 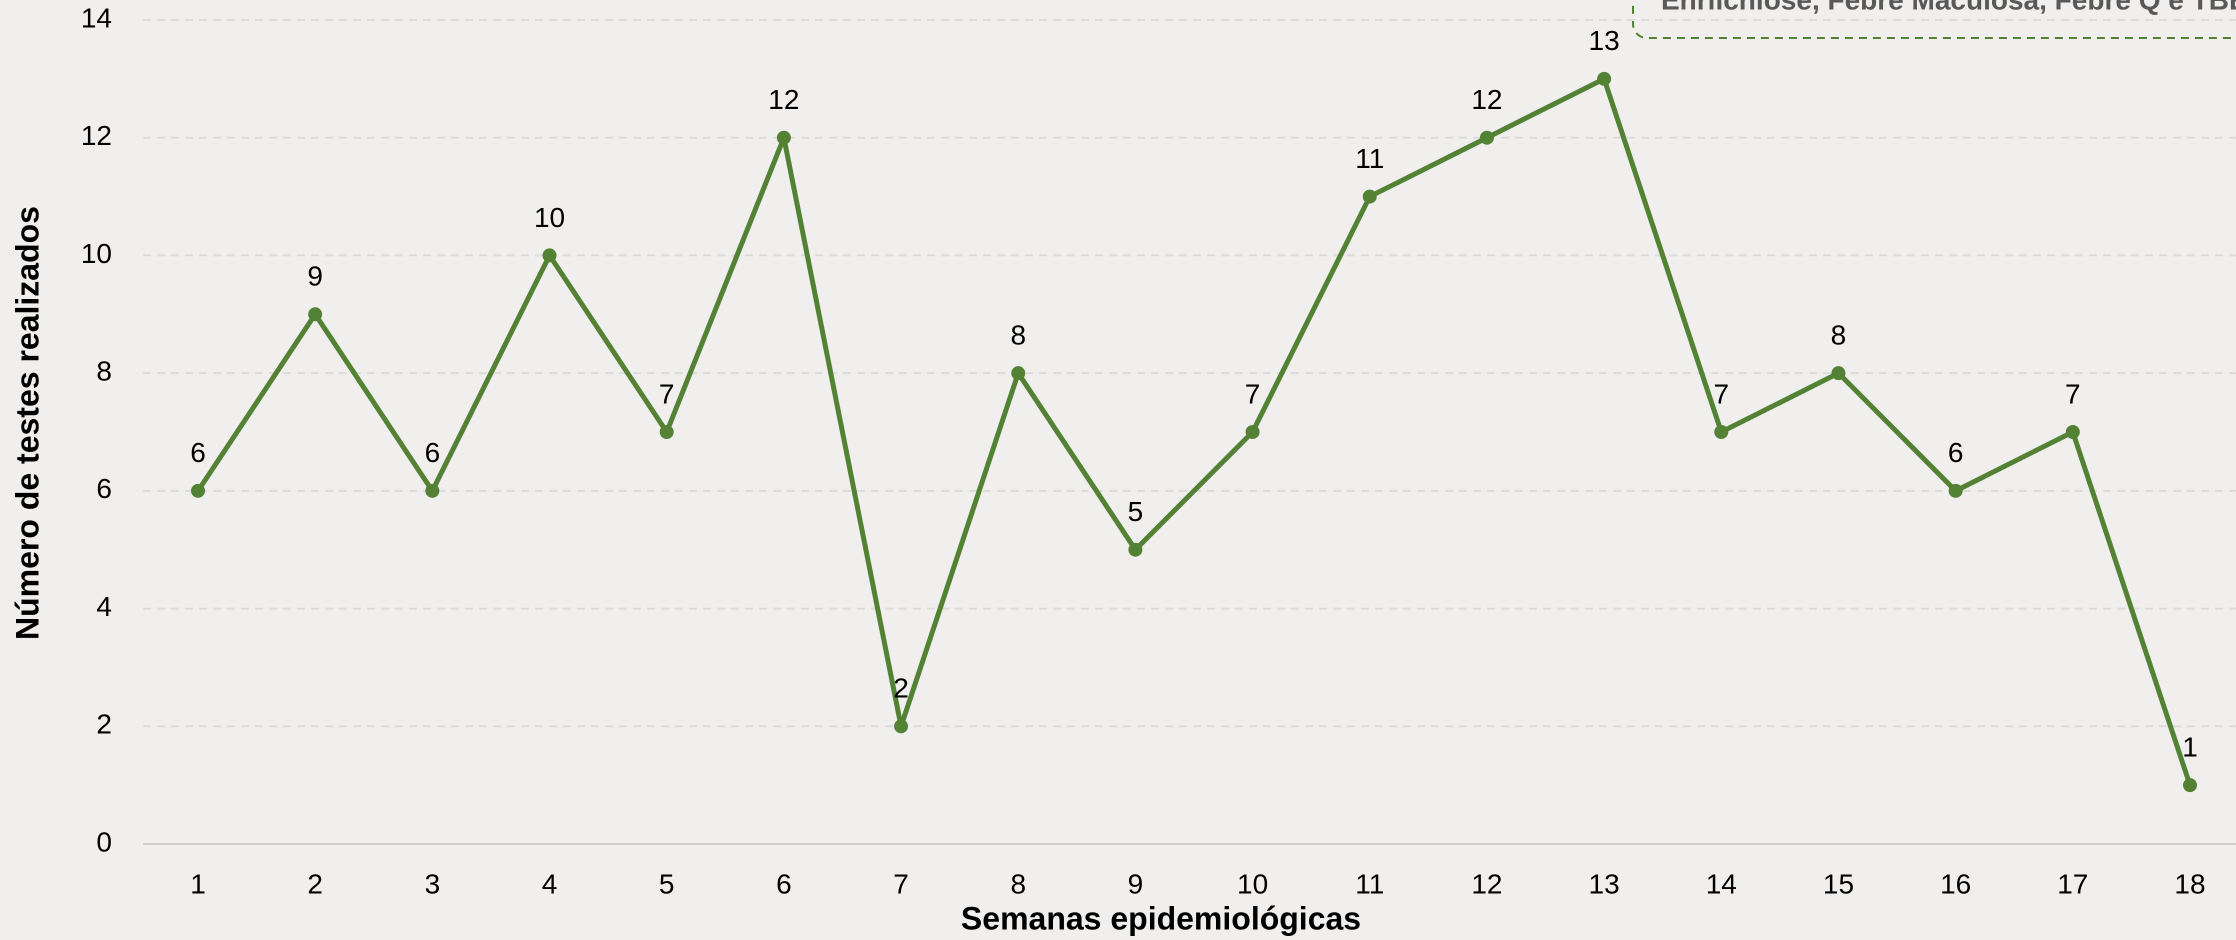 What do you see at coordinates (667, 883) in the screenshot?
I see `x-tick-label: 5` at bounding box center [667, 883].